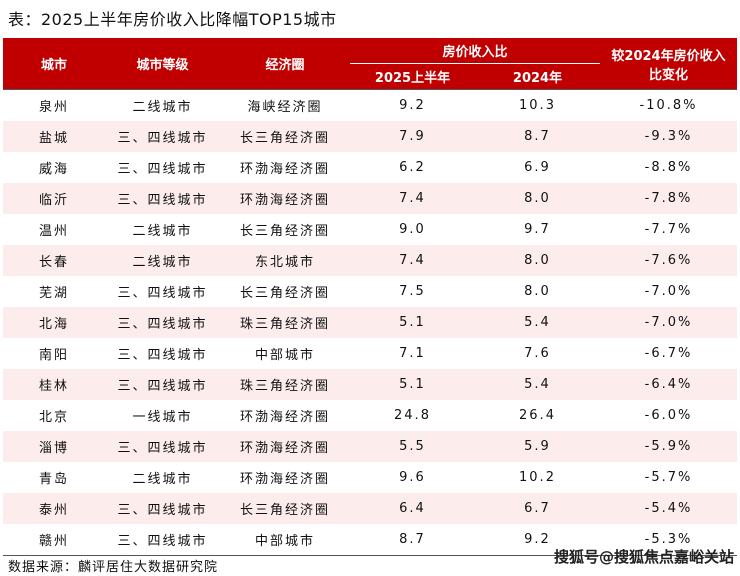 The image size is (740, 576). Describe the element at coordinates (370, 229) in the screenshot. I see `table-row: 温州 二线城市 长三角经济圈 9.0 9.7 -7.7%` at that location.